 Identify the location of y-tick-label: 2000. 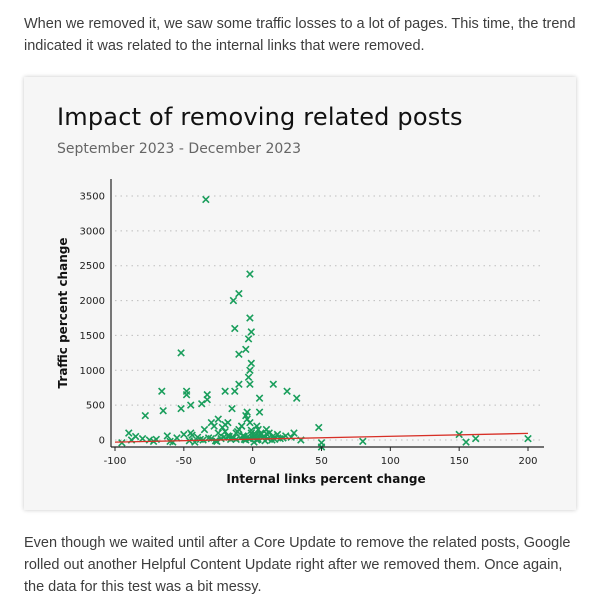
(92, 301).